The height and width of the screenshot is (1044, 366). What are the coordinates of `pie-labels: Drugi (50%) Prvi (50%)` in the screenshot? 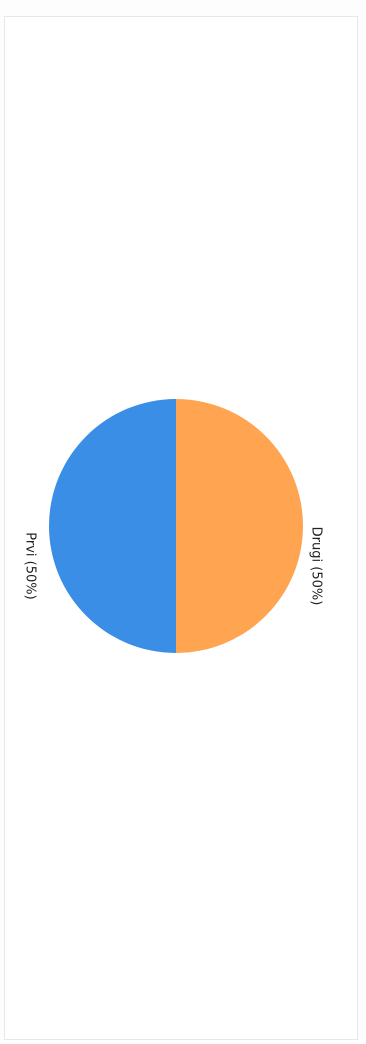 It's located at (173, 566).